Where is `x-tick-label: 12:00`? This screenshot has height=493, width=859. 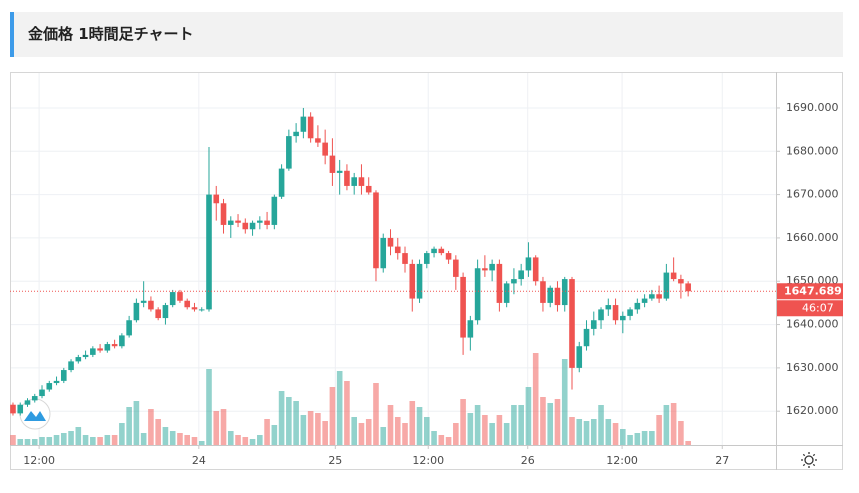
x-tick-label: 12:00 is located at coordinates (622, 460).